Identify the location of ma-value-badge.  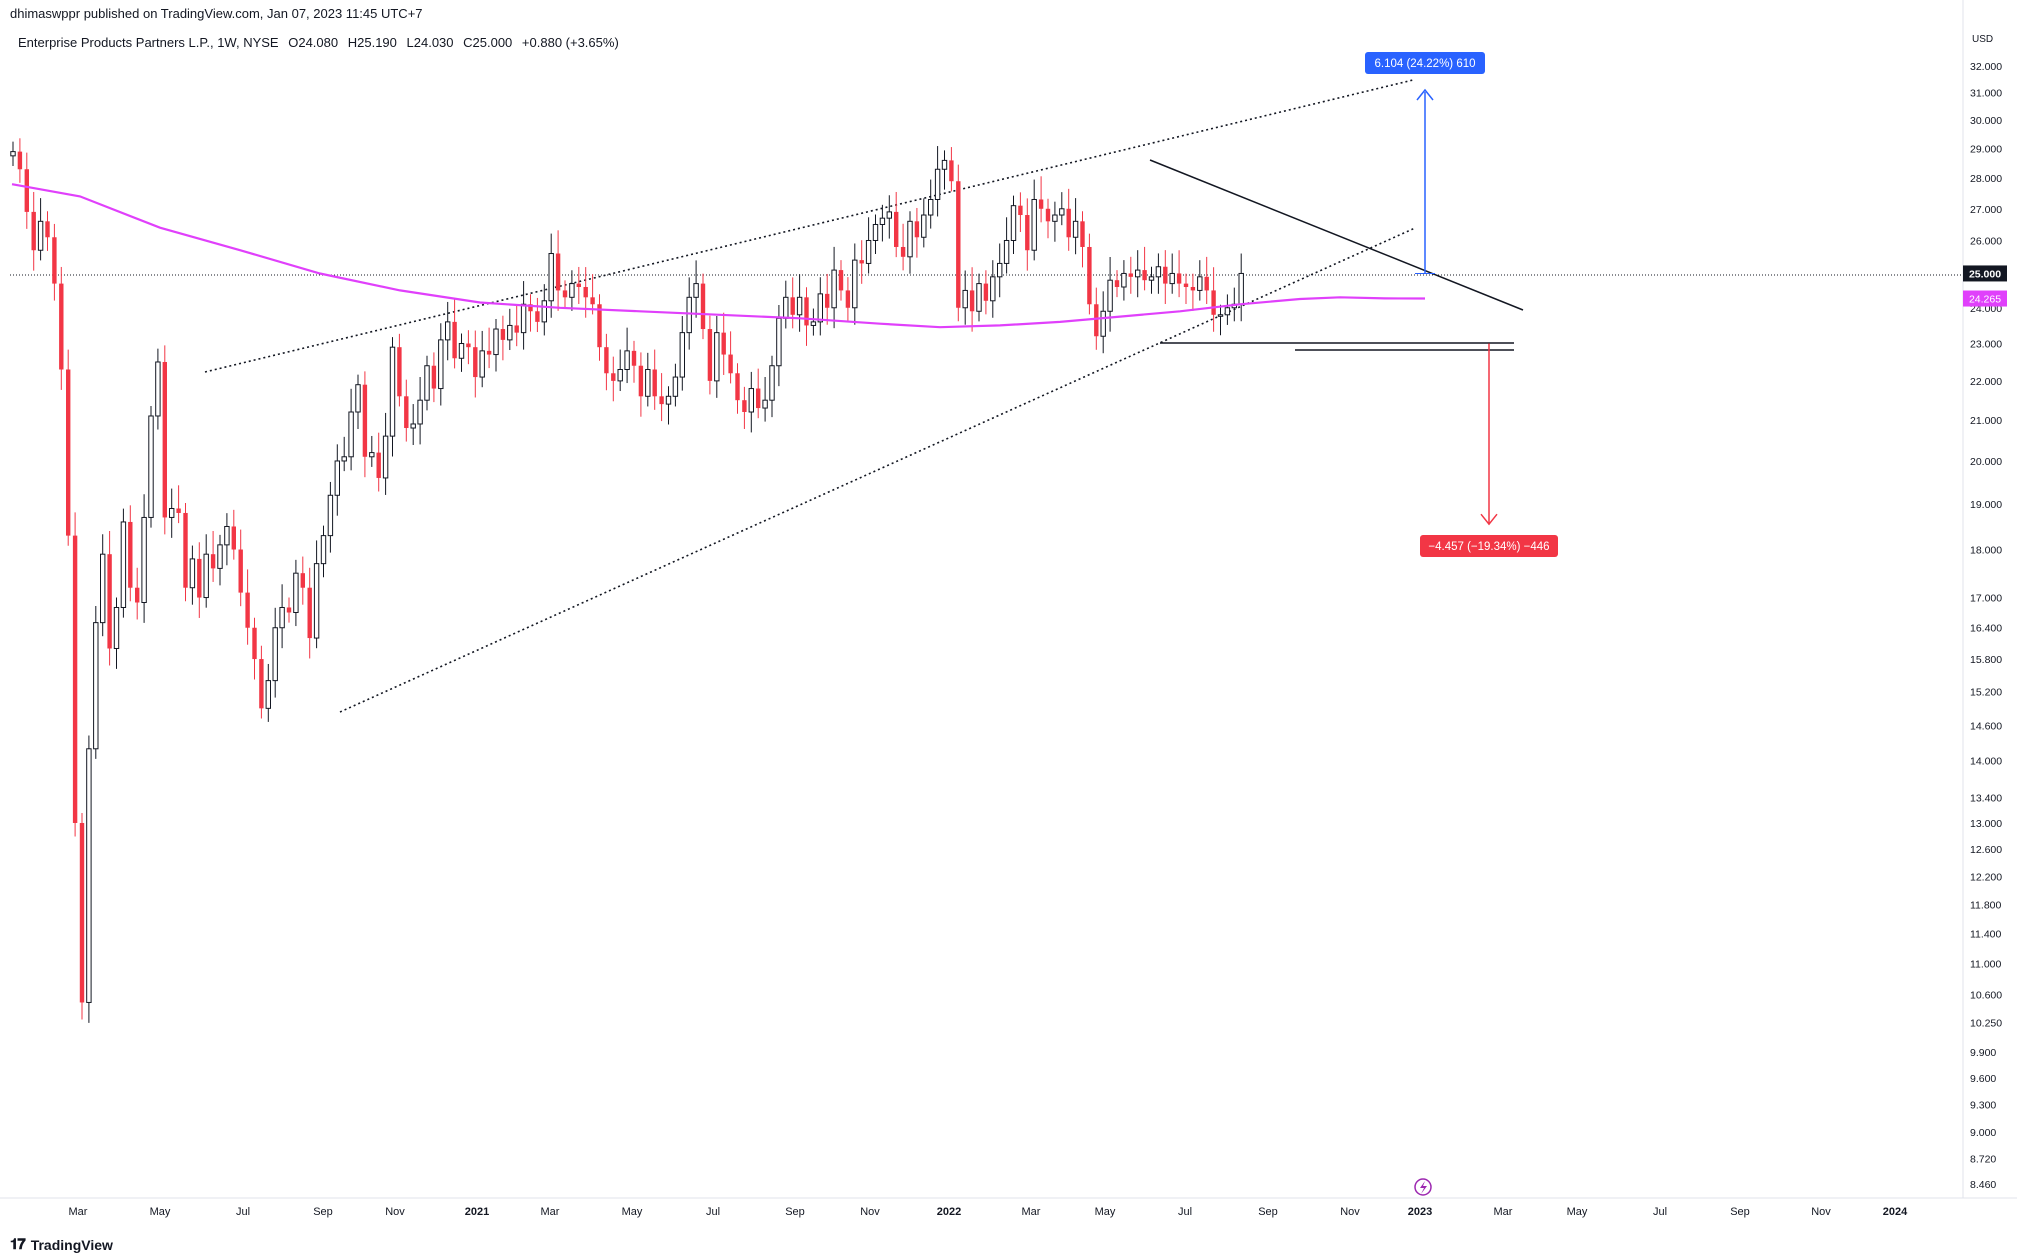
(1985, 298).